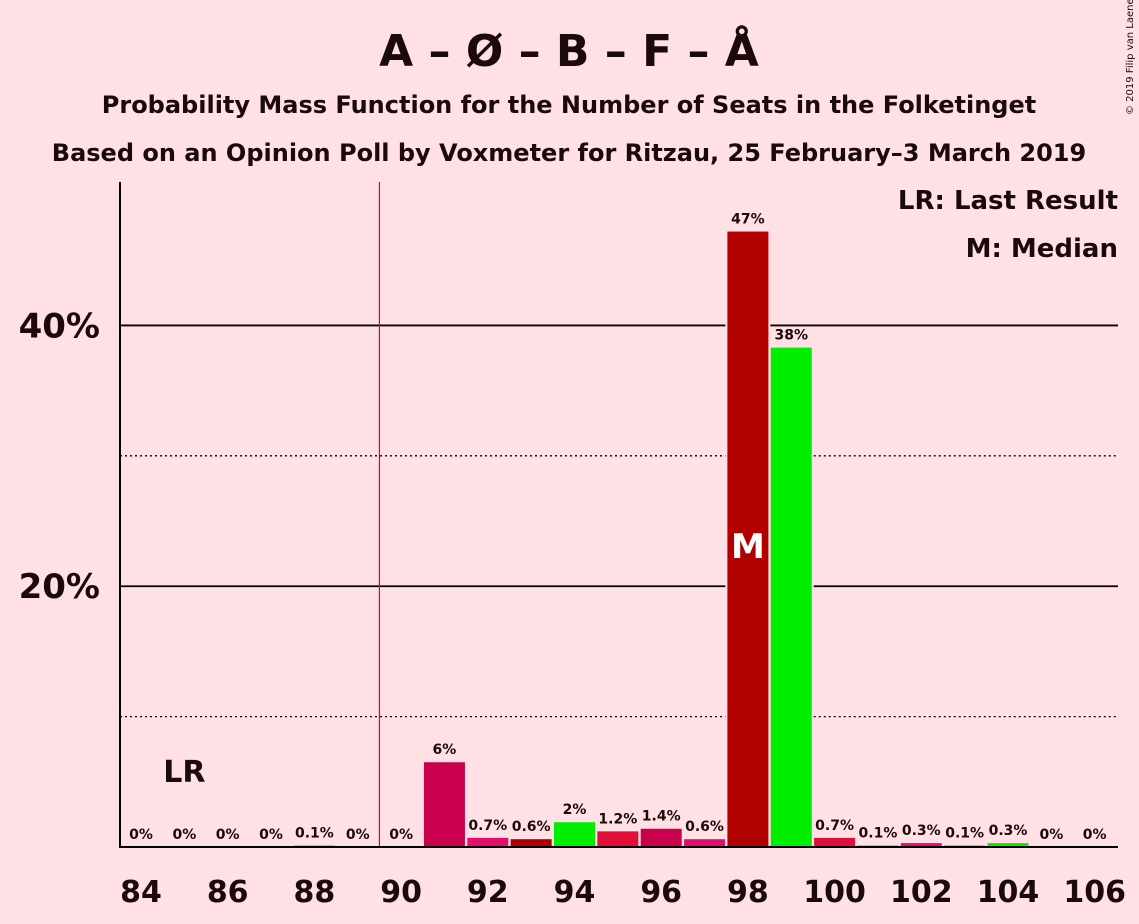 This screenshot has height=924, width=1139. Describe the element at coordinates (228, 892) in the screenshot. I see `x-tick-label: 86` at that location.